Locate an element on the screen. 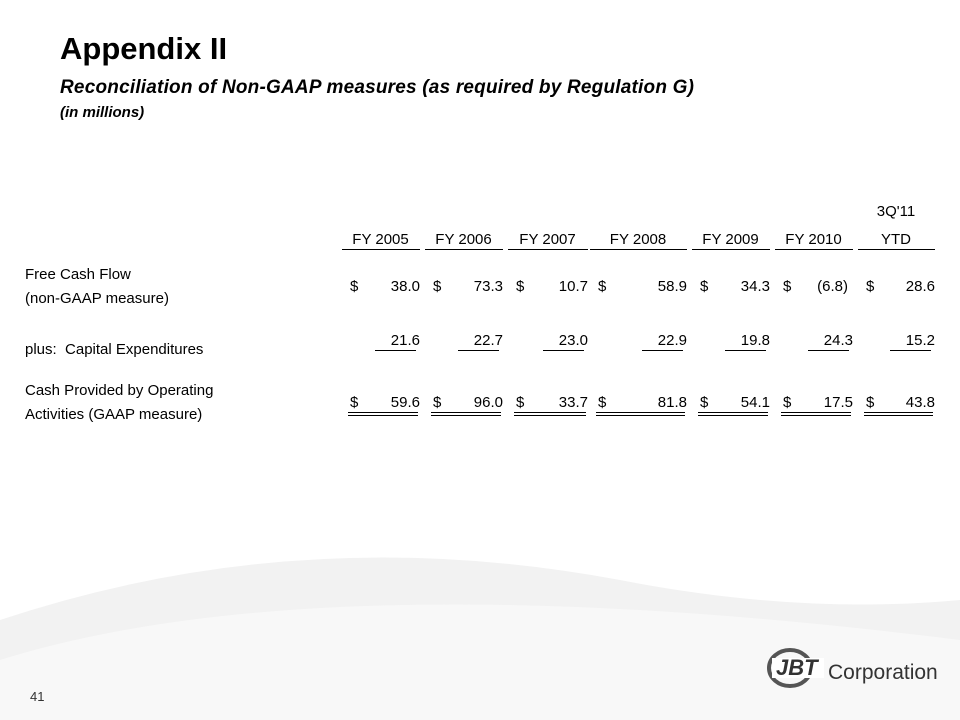  cell-value: 81.8 is located at coordinates (672, 402).